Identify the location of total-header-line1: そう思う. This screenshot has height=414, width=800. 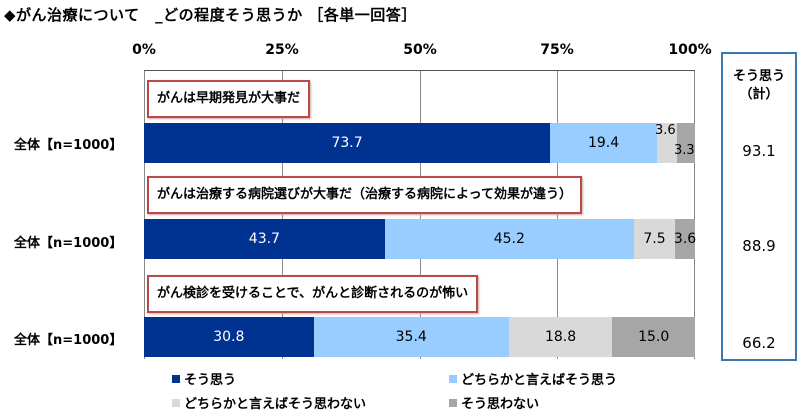
(758, 76).